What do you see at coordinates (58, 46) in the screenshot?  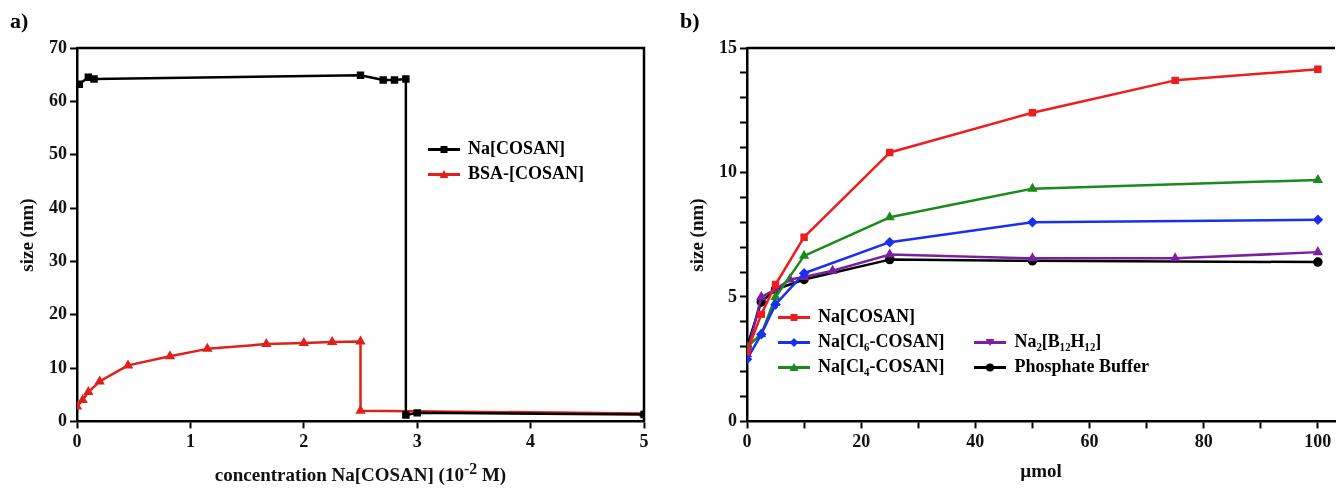 I see `y-tick-label: 70` at bounding box center [58, 46].